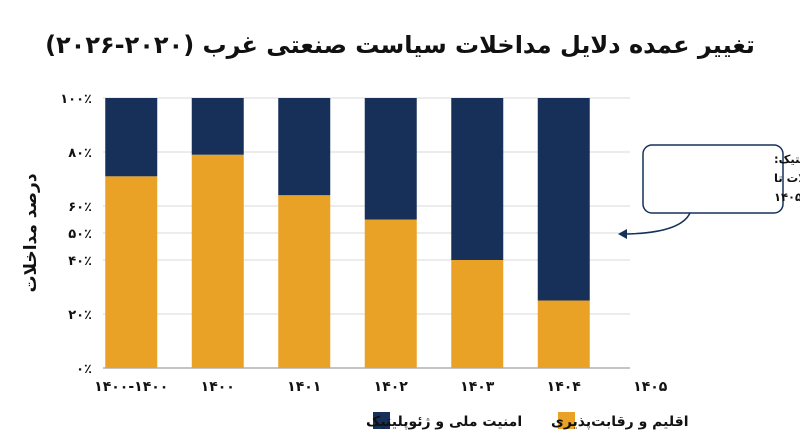 The height and width of the screenshot is (447, 800). Describe the element at coordinates (566, 420) in the screenshot. I see `legend-swatch-climate` at that location.